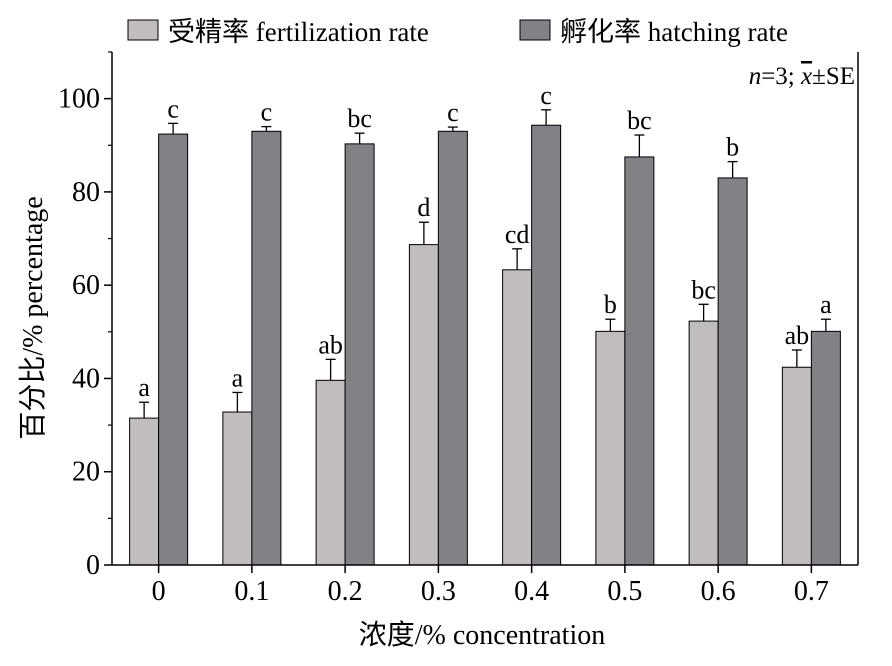  What do you see at coordinates (79, 99) in the screenshot?
I see `y-tick-label: 100` at bounding box center [79, 99].